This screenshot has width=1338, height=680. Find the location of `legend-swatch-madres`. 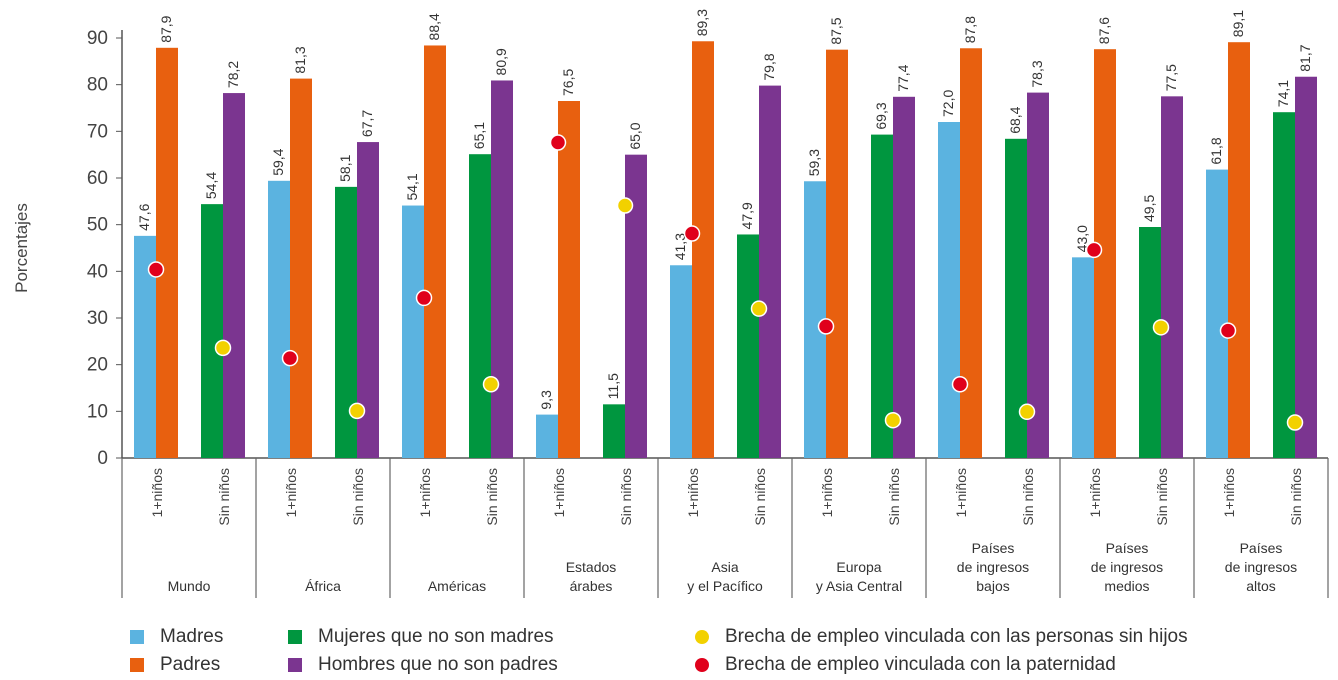

legend-swatch-madres is located at coordinates (137, 637).